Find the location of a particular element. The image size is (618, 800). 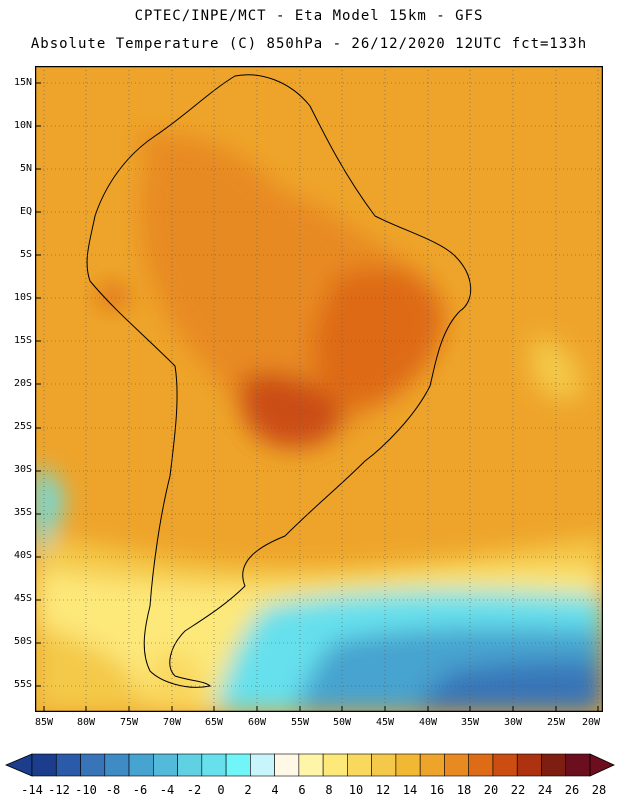

colorbar-label: 10 is located at coordinates (356, 790).